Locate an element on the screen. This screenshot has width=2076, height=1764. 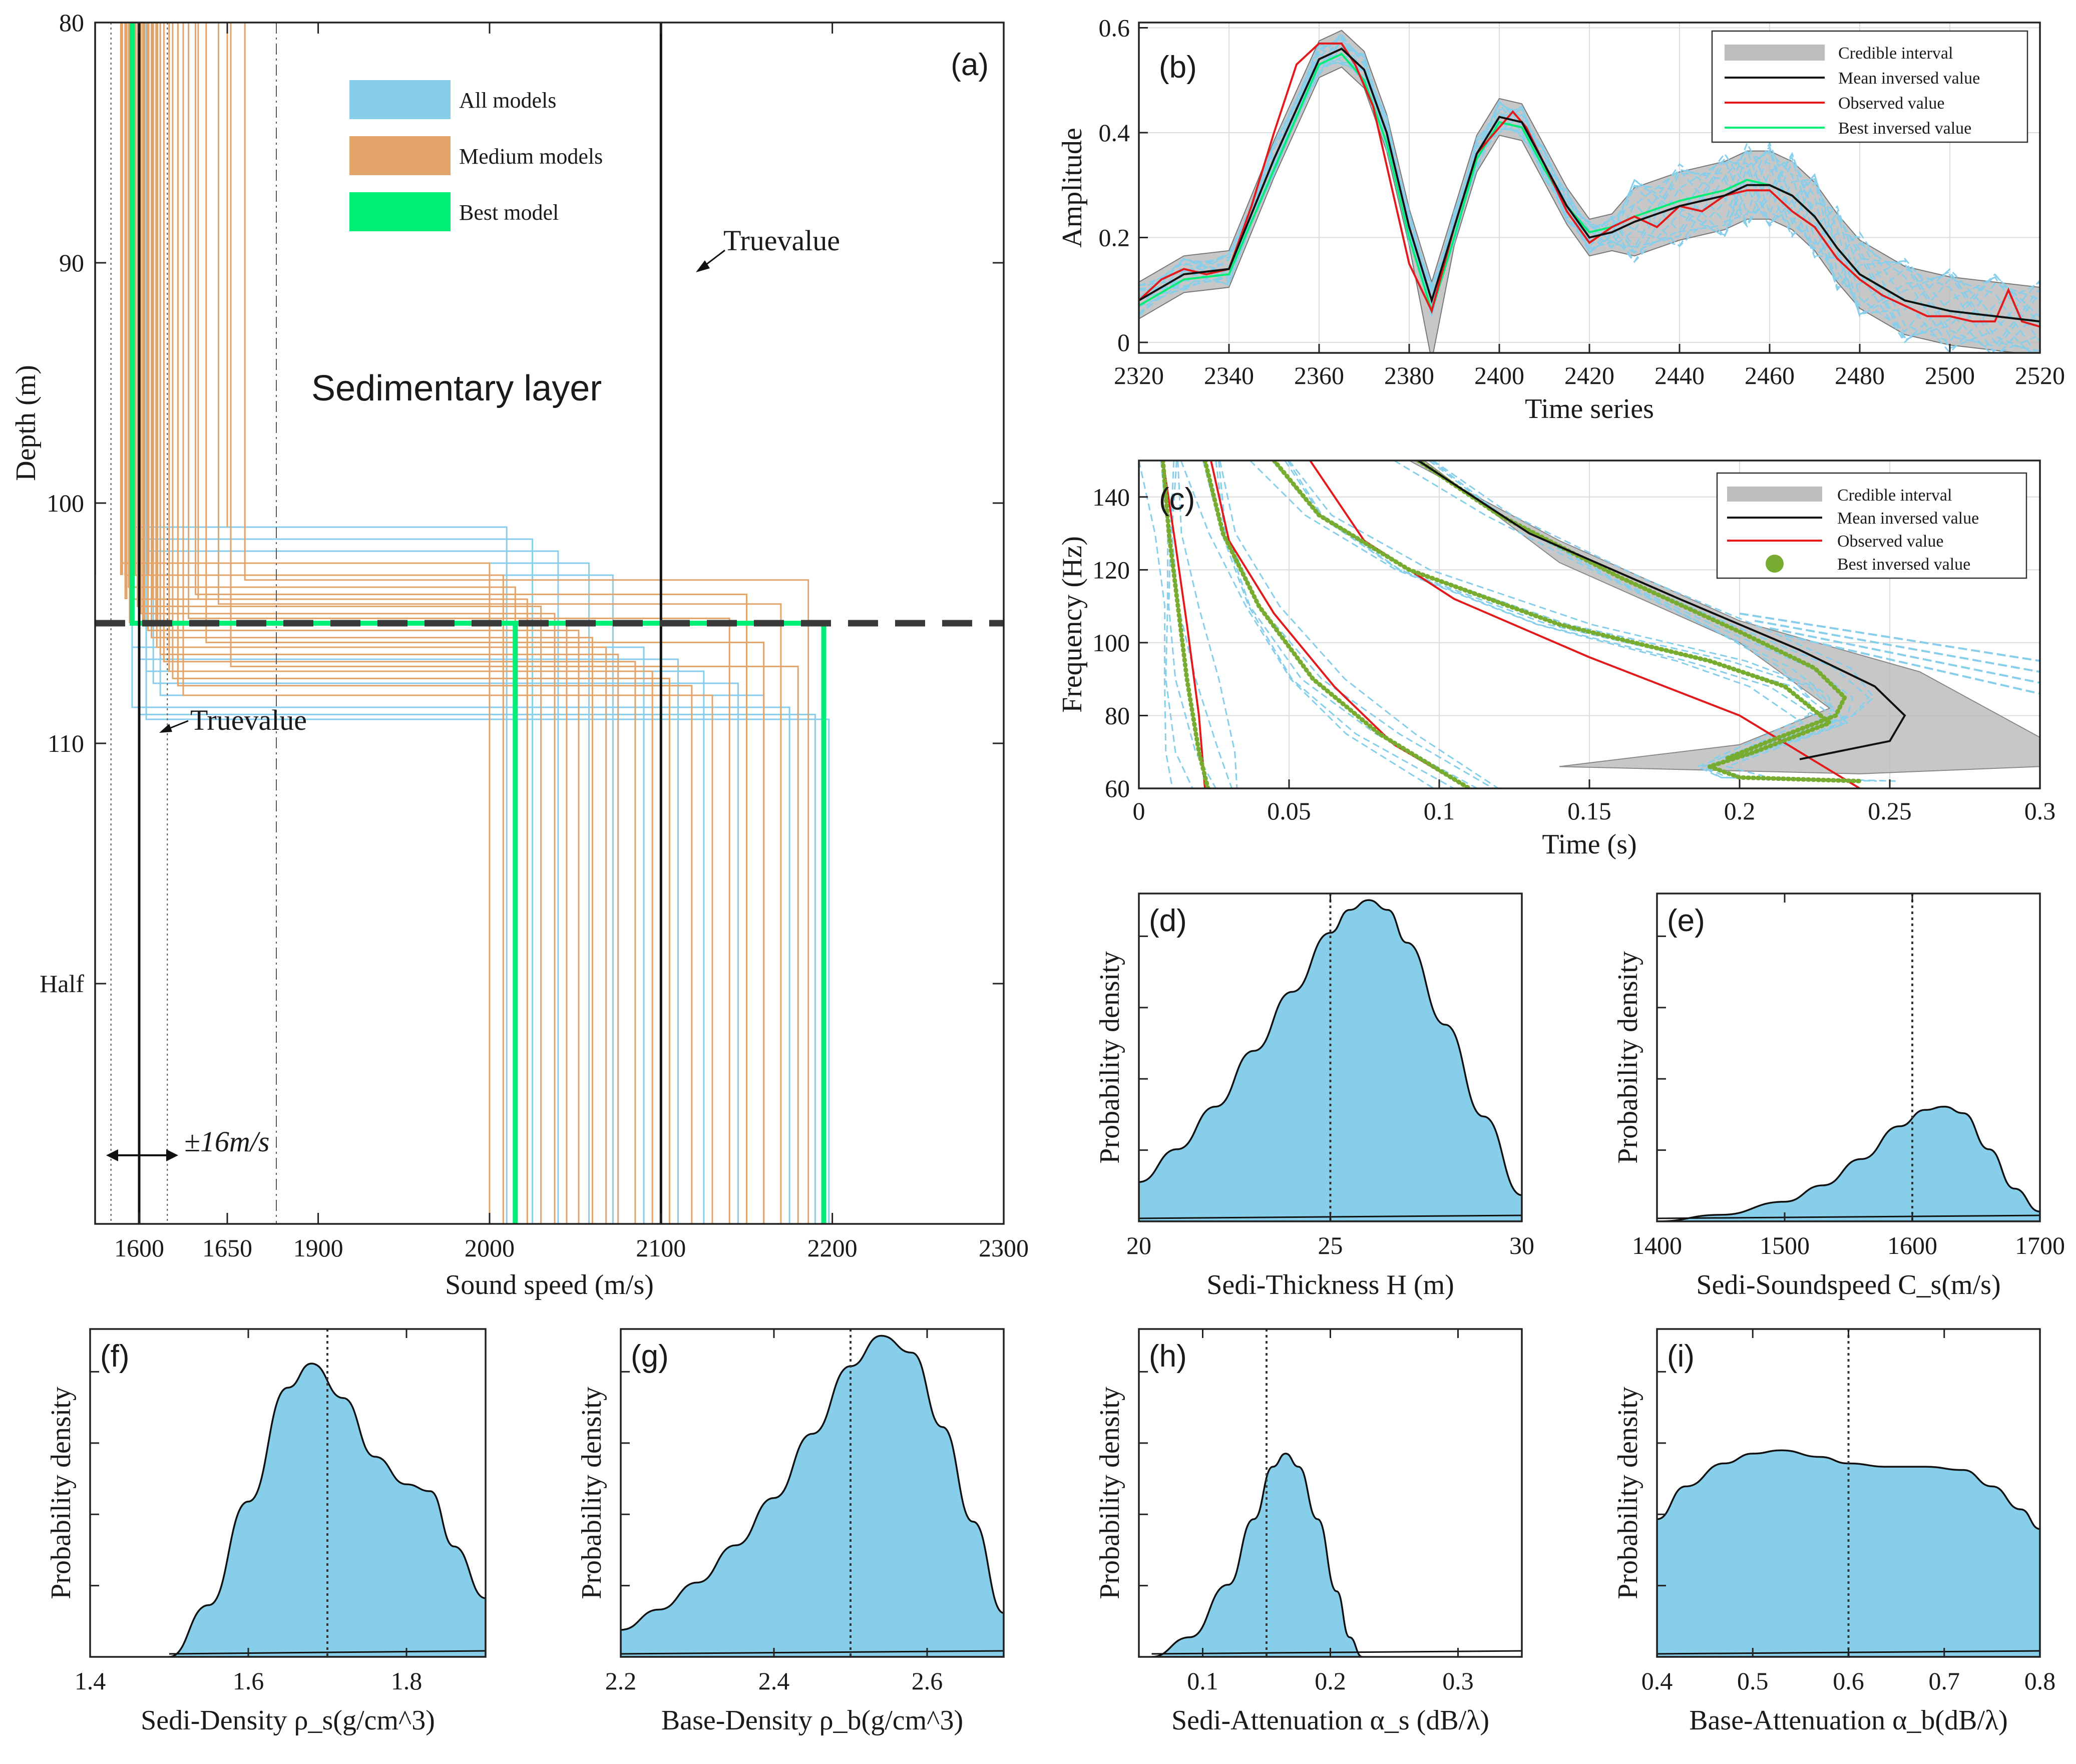
x-axis-label: Sedi-Attenuation α_s (dB/λ) is located at coordinates (1330, 1721).